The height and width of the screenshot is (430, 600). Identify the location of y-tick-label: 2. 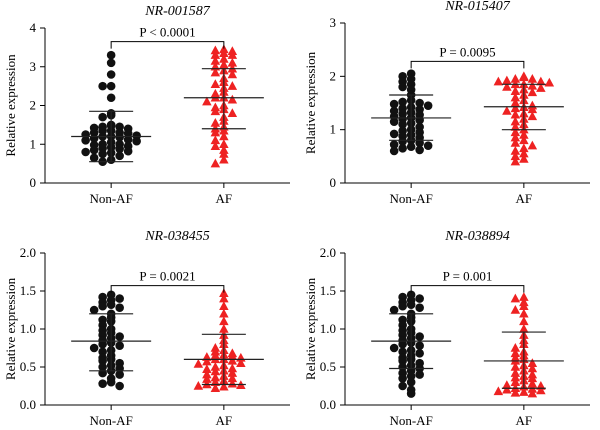
(333, 75).